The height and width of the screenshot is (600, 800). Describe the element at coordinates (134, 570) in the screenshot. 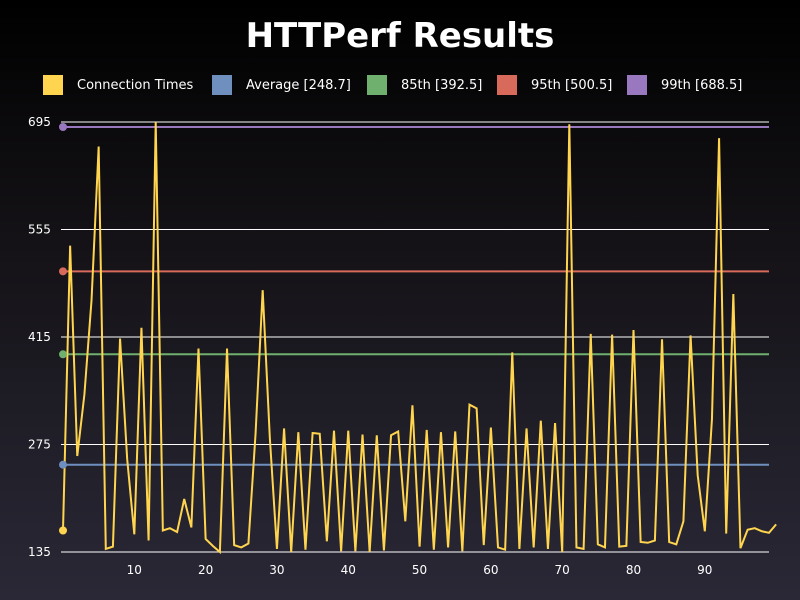

I see `x-tick-label: 10` at that location.